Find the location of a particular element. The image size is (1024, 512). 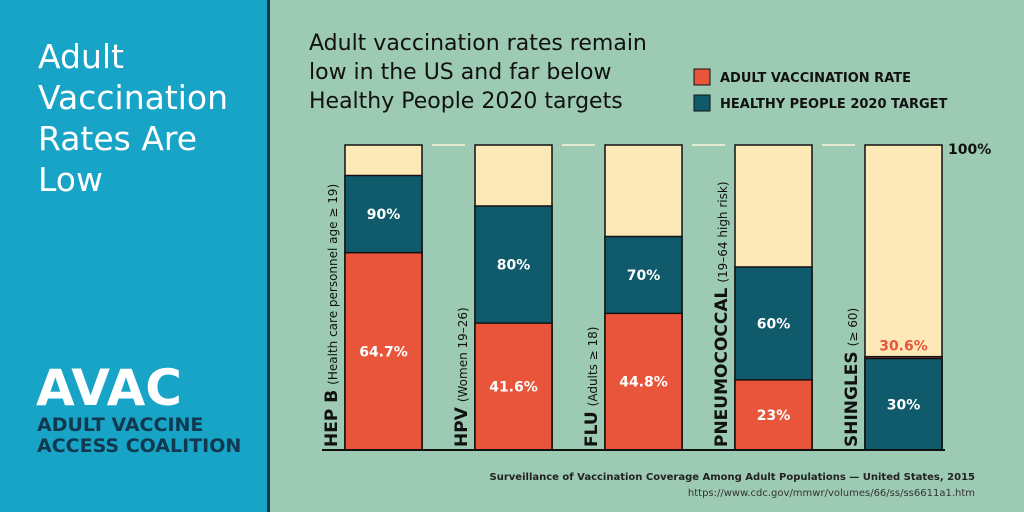

sidebar-title-line: Low is located at coordinates (70, 179).